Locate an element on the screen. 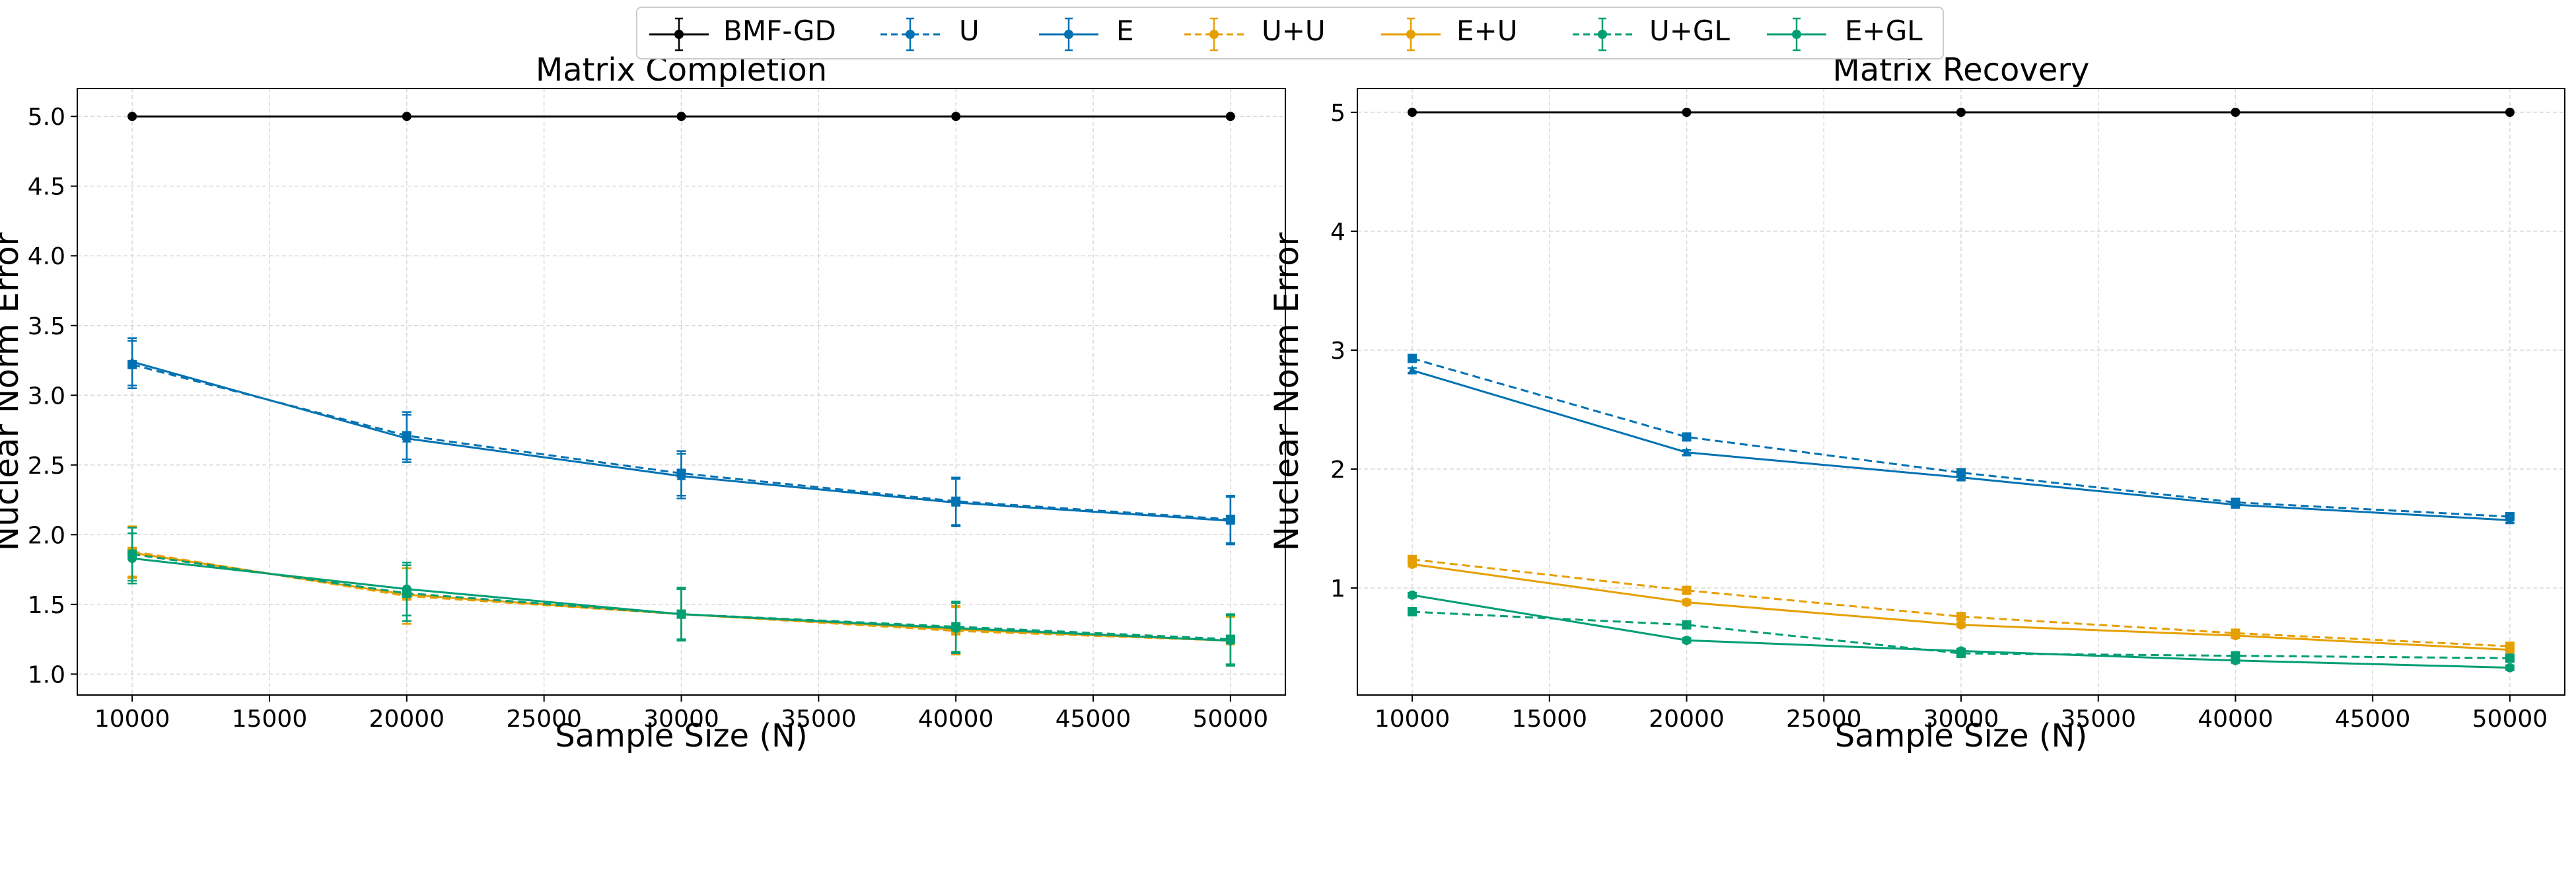  y-tick-label: 5 is located at coordinates (1337, 113).